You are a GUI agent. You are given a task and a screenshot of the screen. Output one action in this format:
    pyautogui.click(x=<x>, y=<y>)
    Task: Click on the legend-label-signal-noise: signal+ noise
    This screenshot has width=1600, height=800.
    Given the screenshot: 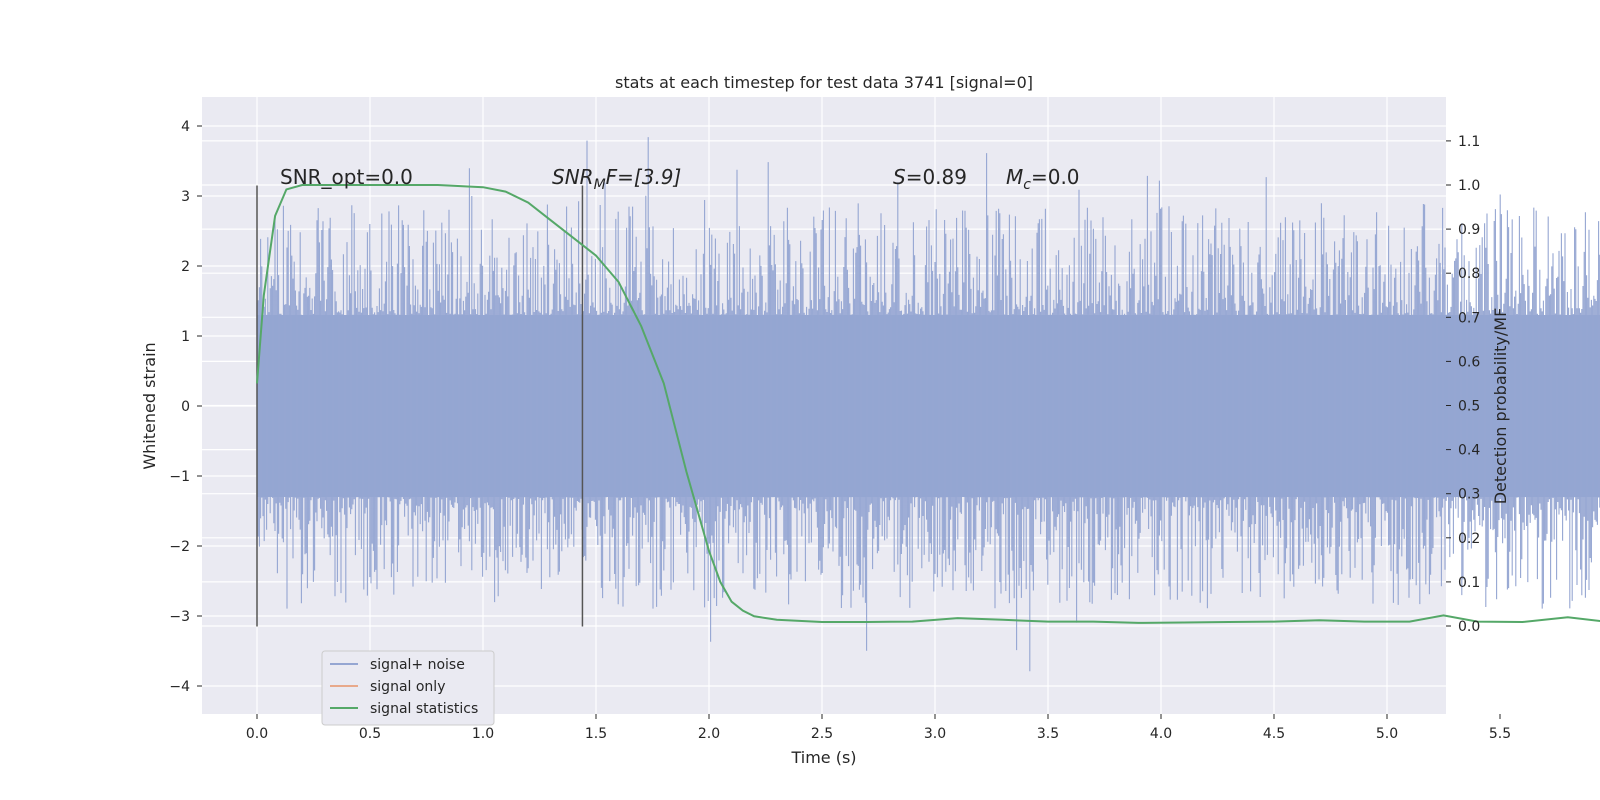 What is the action you would take?
    pyautogui.click(x=417, y=665)
    